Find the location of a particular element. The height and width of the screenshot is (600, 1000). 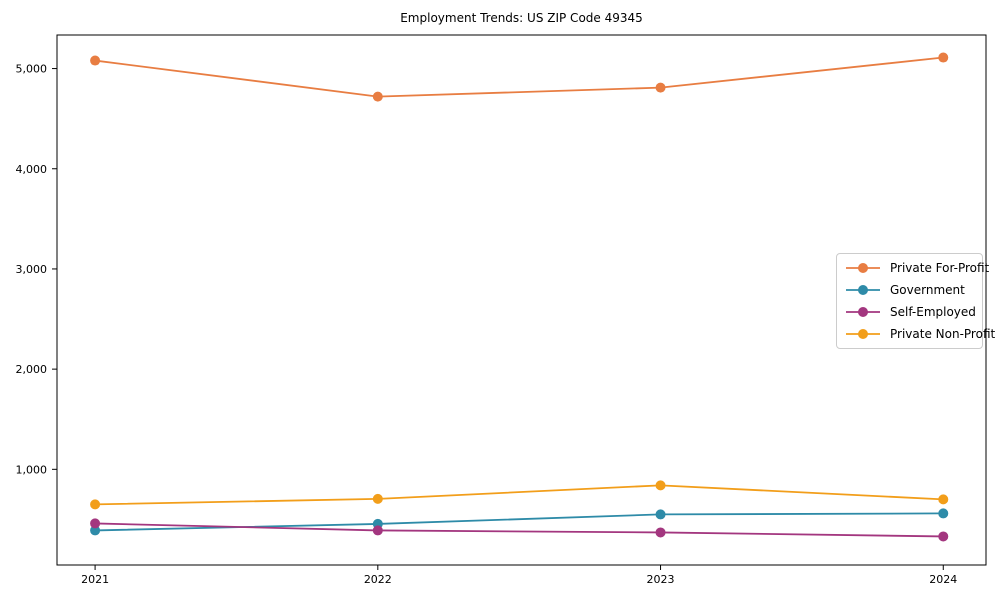

legend-item: Government is located at coordinates (909, 290).